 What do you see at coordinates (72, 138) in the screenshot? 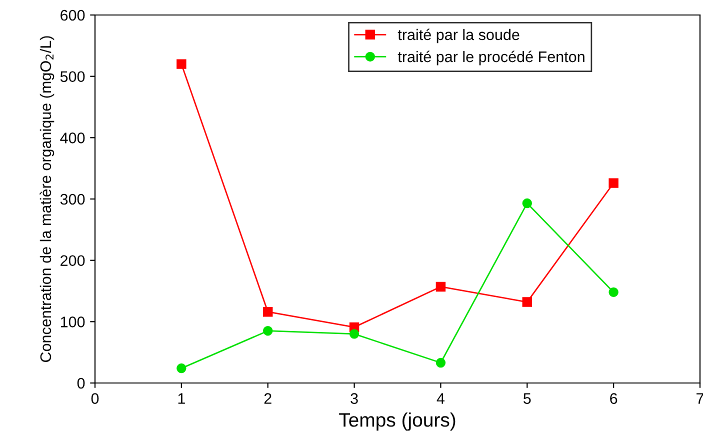
I see `y-tick-label: 400` at bounding box center [72, 138].